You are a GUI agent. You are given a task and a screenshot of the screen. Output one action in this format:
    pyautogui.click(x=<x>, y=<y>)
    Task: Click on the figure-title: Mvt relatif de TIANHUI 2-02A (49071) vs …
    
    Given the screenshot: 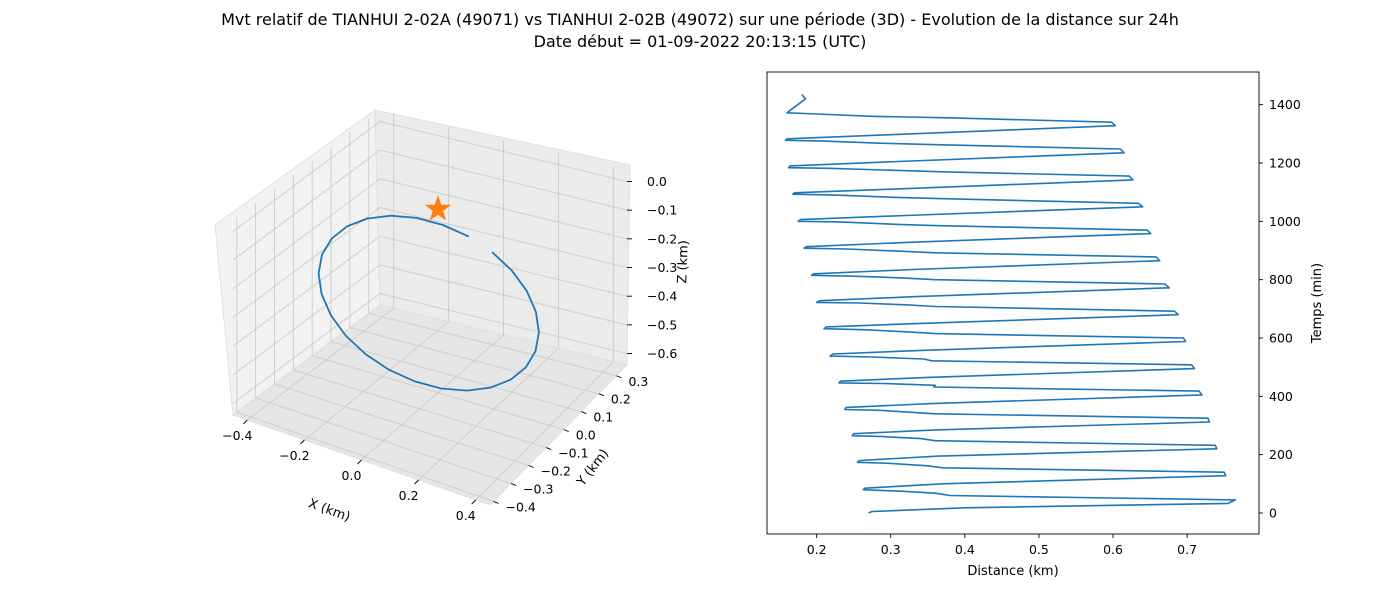 What is the action you would take?
    pyautogui.click(x=700, y=31)
    